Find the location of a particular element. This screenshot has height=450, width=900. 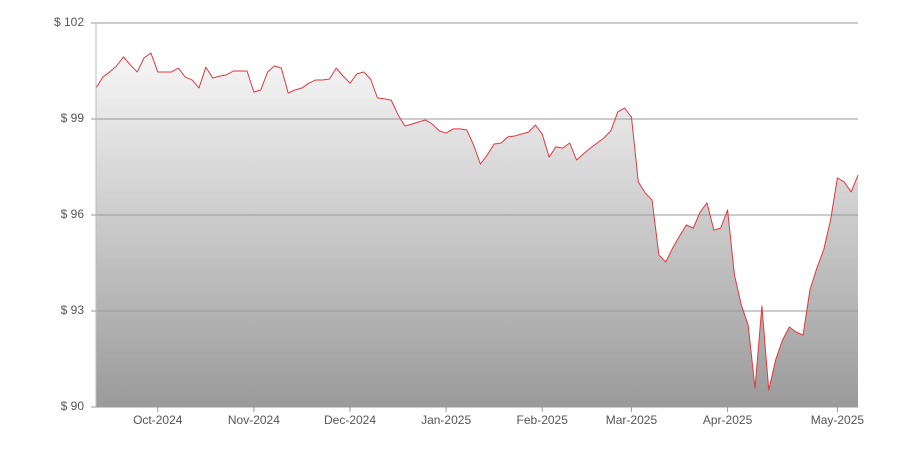

x-tick-label: Jan-2025 is located at coordinates (446, 420).